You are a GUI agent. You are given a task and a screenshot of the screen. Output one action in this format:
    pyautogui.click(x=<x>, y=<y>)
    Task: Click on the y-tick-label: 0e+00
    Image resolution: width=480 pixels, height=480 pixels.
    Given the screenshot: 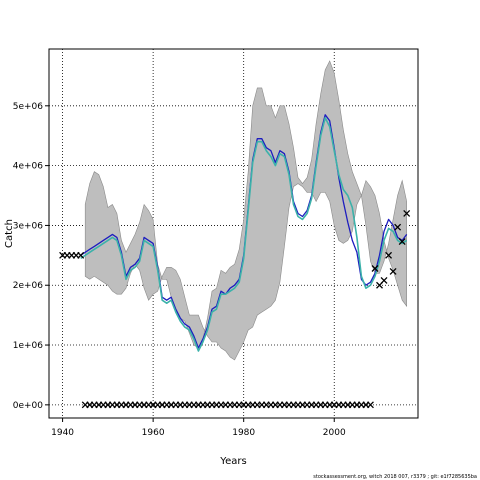 What is the action you would take?
    pyautogui.click(x=28, y=406)
    